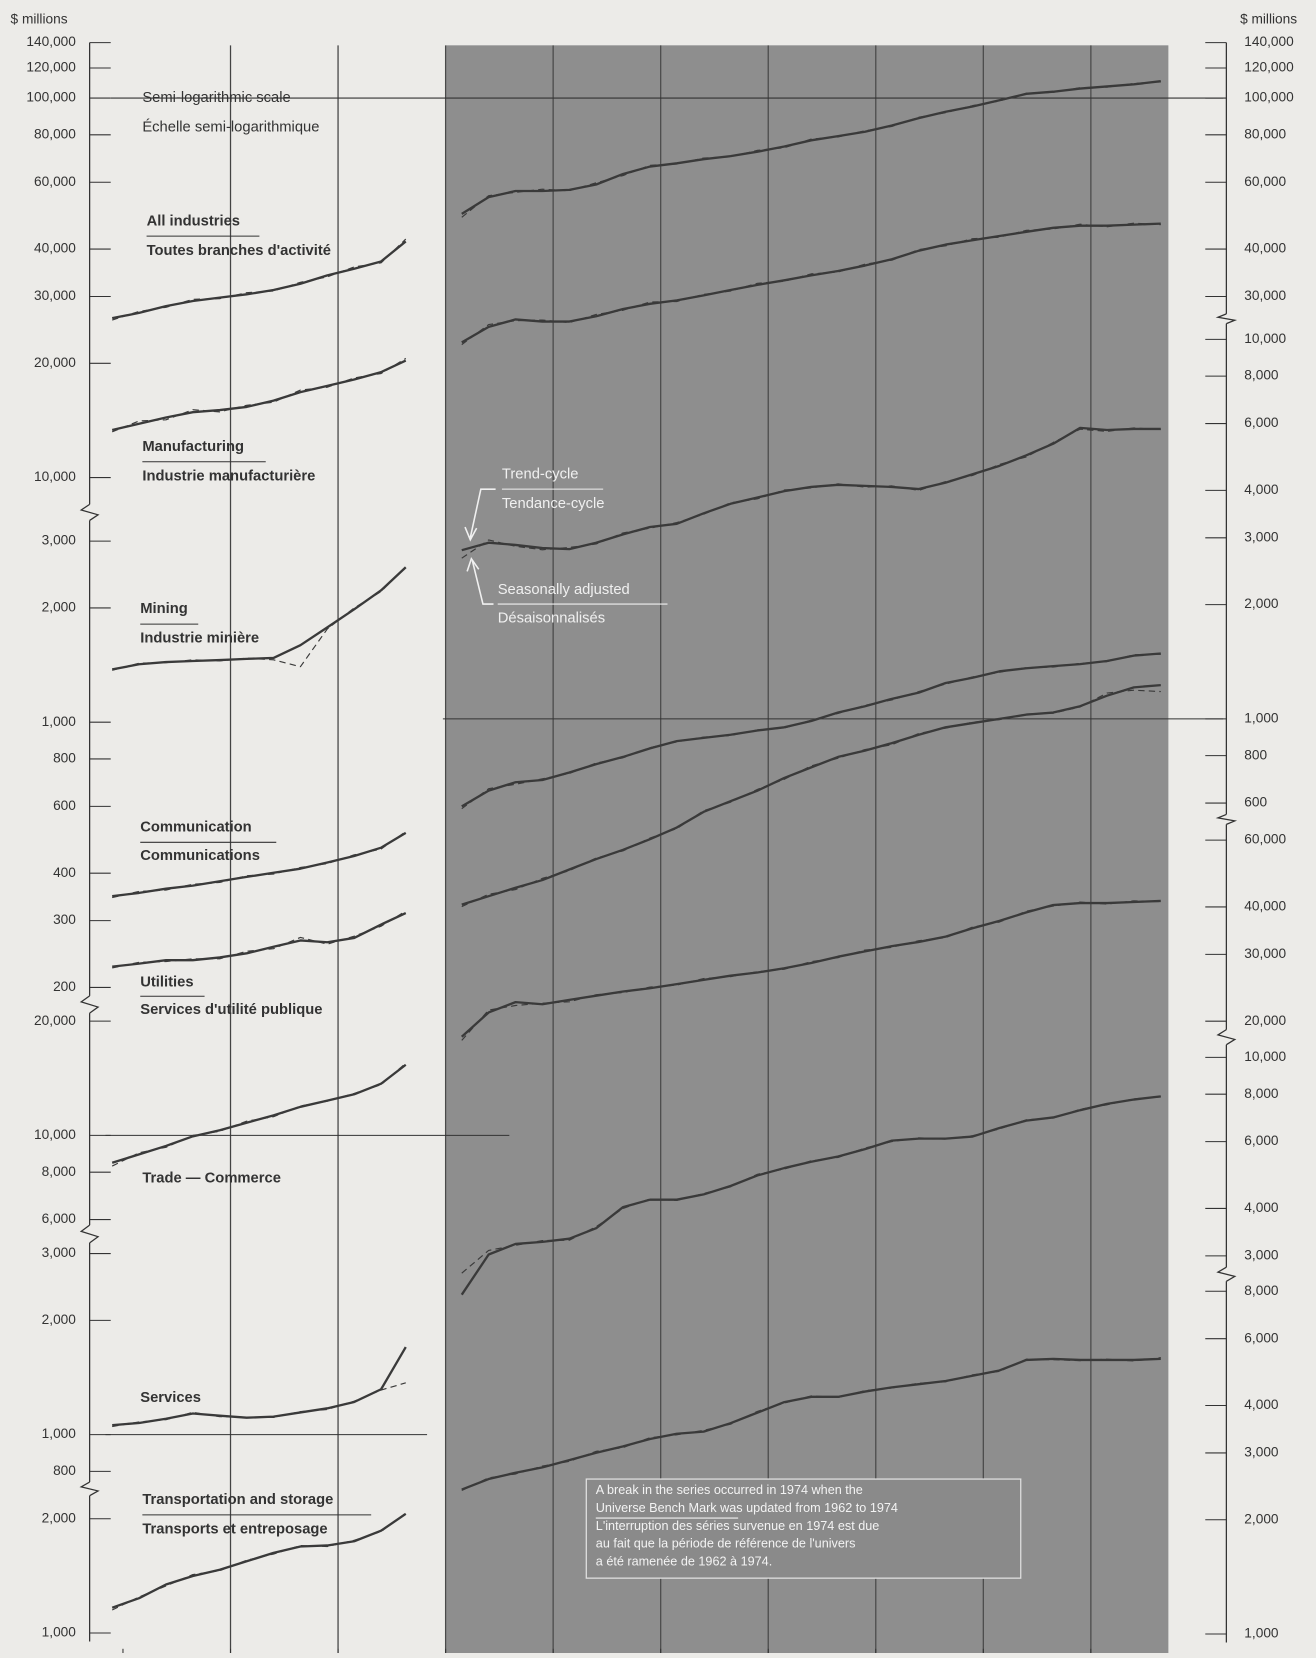 Image resolution: width=1316 pixels, height=1658 pixels. Describe the element at coordinates (164, 609) in the screenshot. I see `panel-label: Mining` at that location.